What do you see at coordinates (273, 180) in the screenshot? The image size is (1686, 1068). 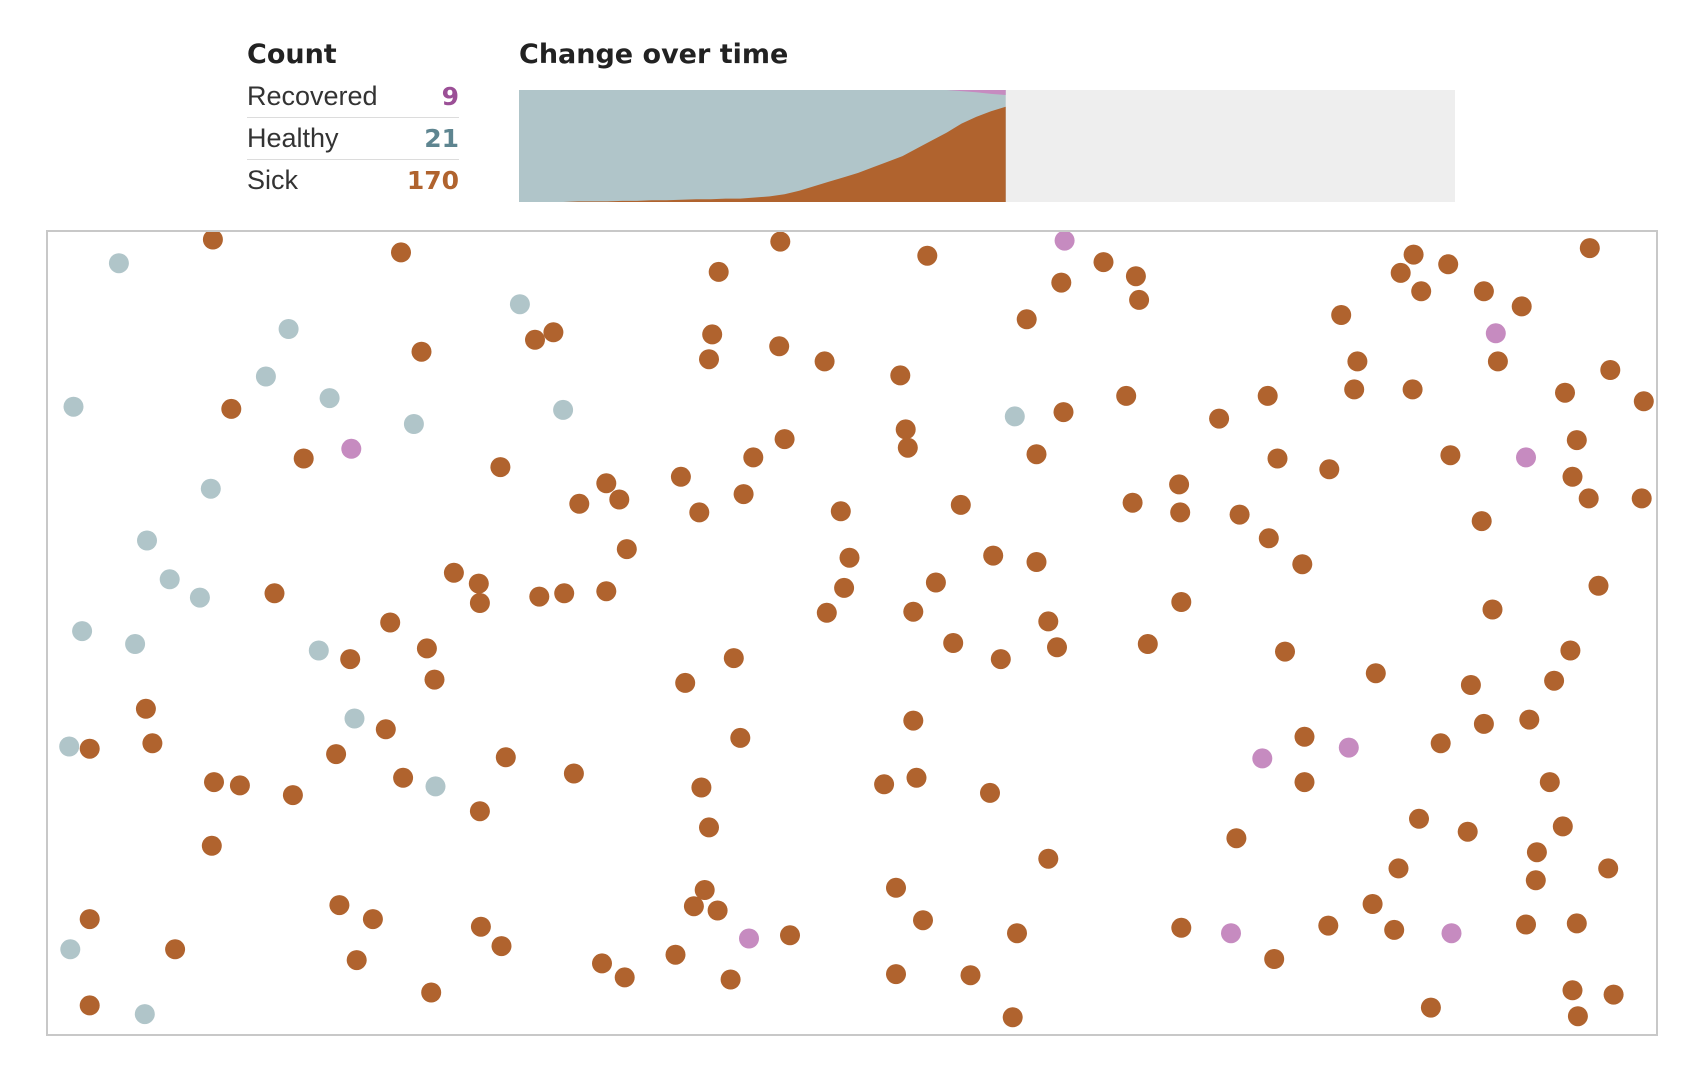 I see `count-label-sick: Sick` at bounding box center [273, 180].